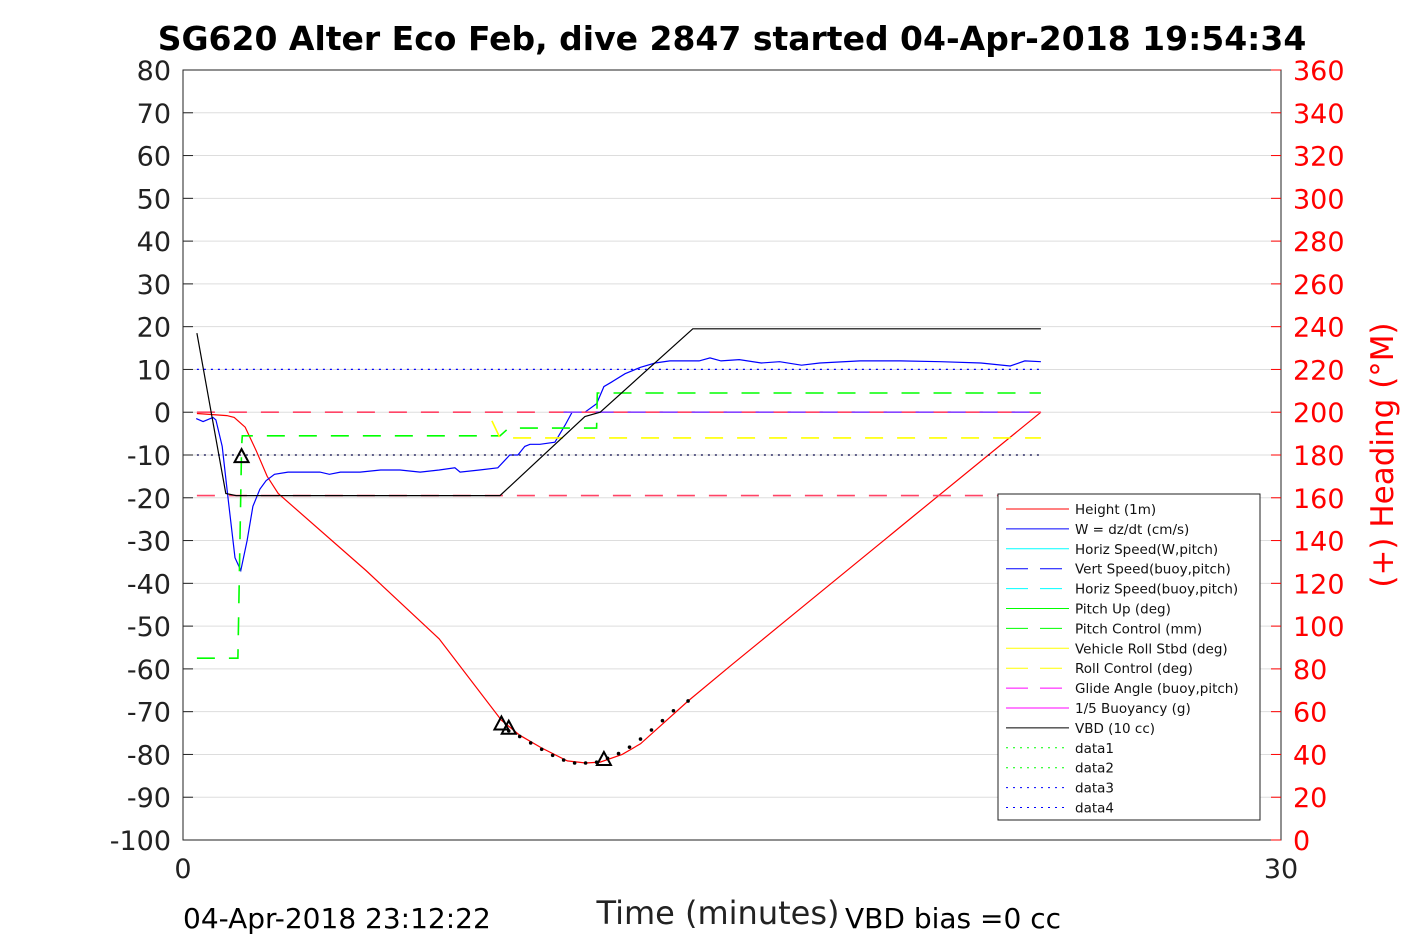 The width and height of the screenshot is (1417, 945). What do you see at coordinates (154, 157) in the screenshot?
I see `y-tick-label: 60` at bounding box center [154, 157].